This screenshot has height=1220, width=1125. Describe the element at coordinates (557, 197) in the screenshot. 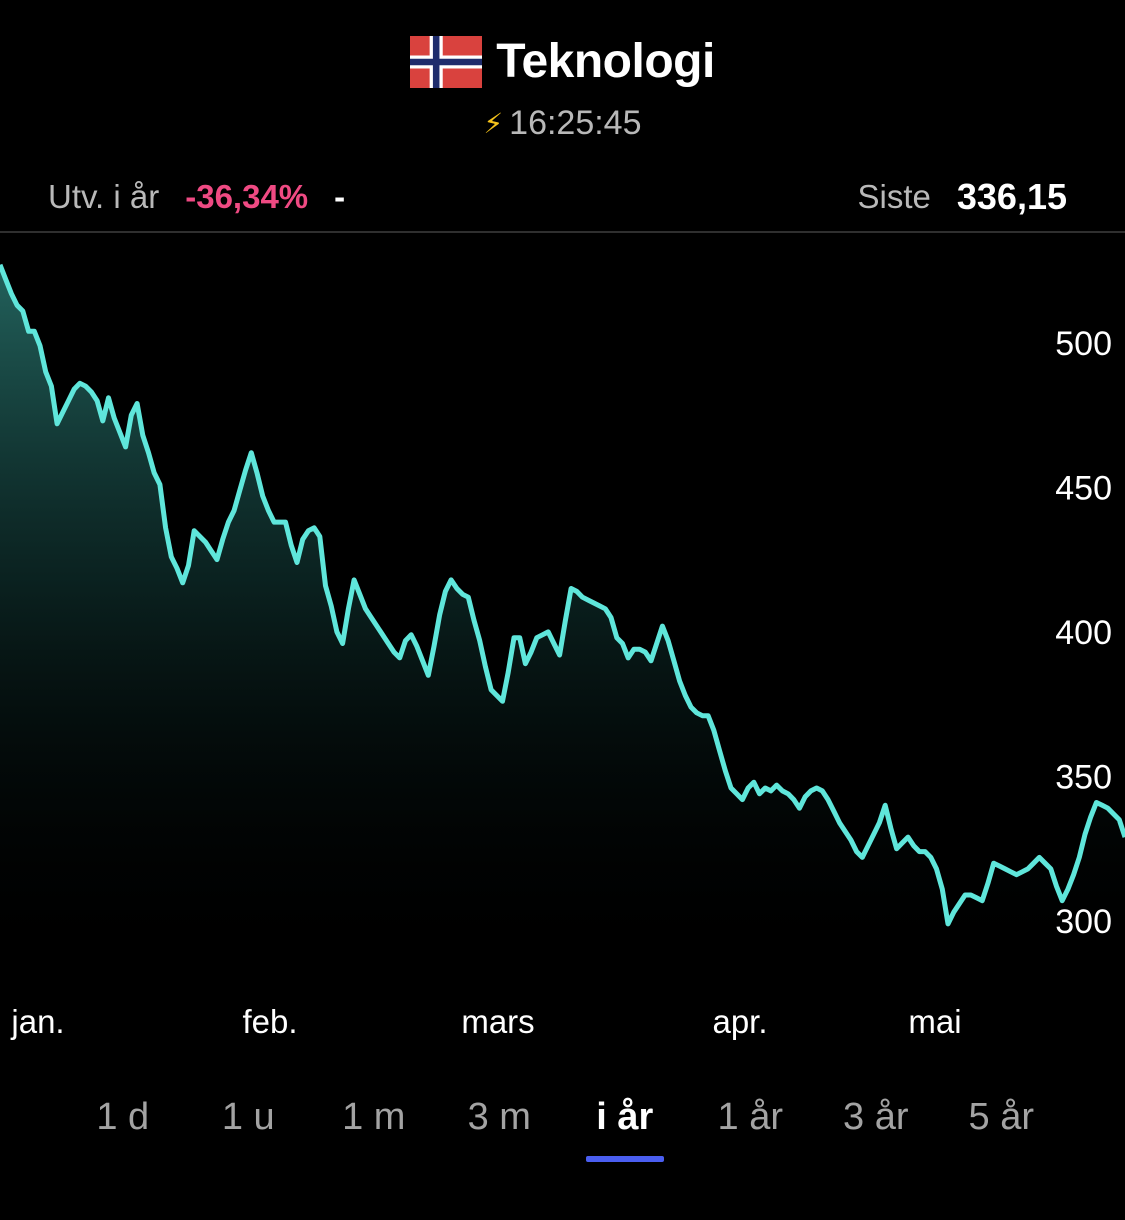

I see `stats-row: Utv. i år -36,34% - Siste 336,15` at that location.